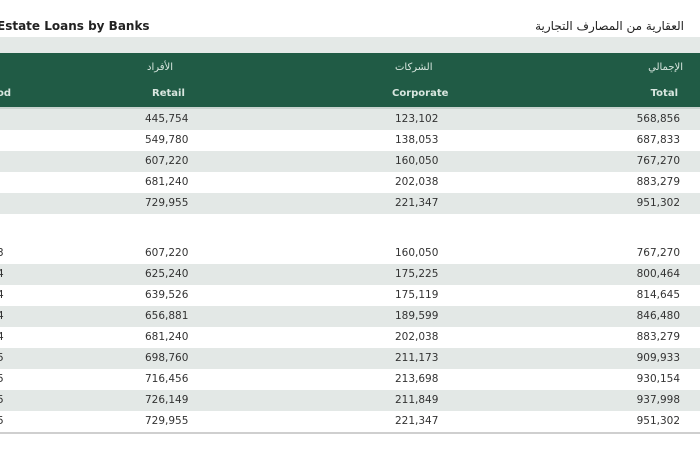 The image size is (700, 450). What do you see at coordinates (168, 93) in the screenshot?
I see `header-retail-en: Retail` at bounding box center [168, 93].